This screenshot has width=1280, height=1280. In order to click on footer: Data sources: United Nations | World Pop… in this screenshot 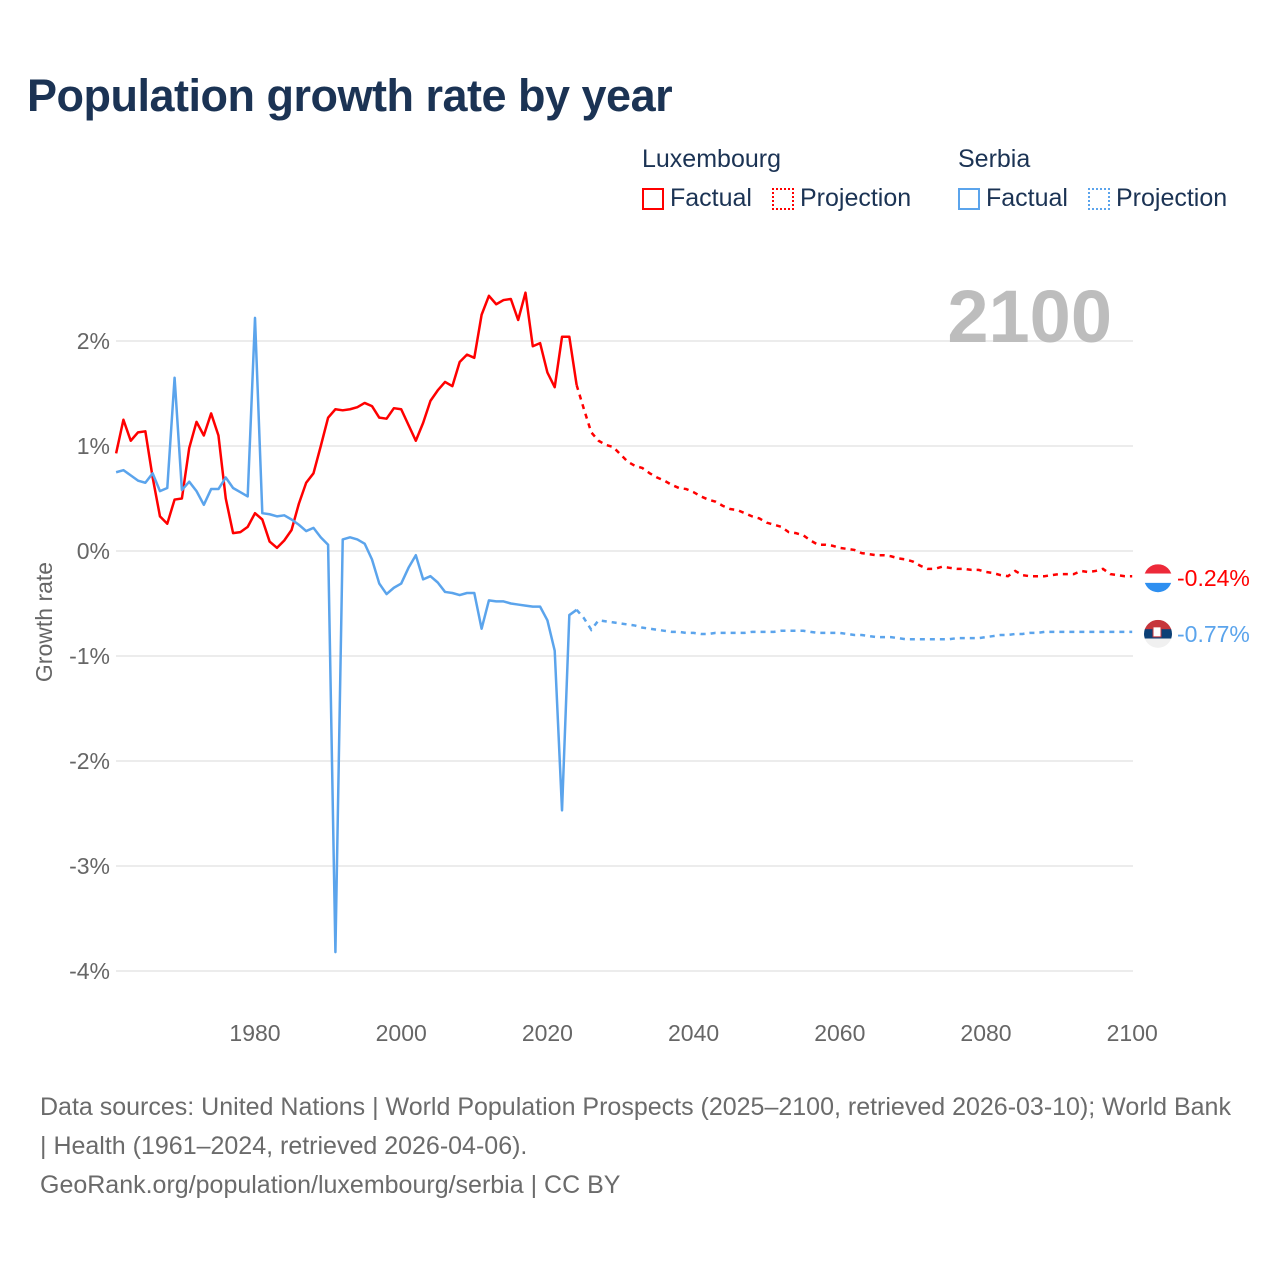, I will do `click(640, 1146)`.